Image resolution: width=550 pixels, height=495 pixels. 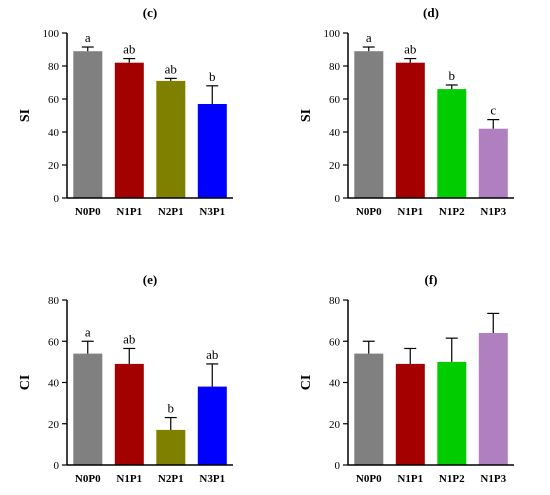 I want to click on panel-label: (d), so click(x=431, y=12).